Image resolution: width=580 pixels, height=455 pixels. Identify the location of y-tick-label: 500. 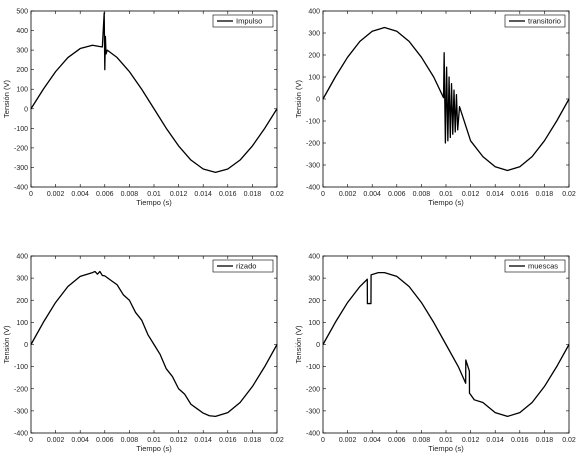
(22, 12).